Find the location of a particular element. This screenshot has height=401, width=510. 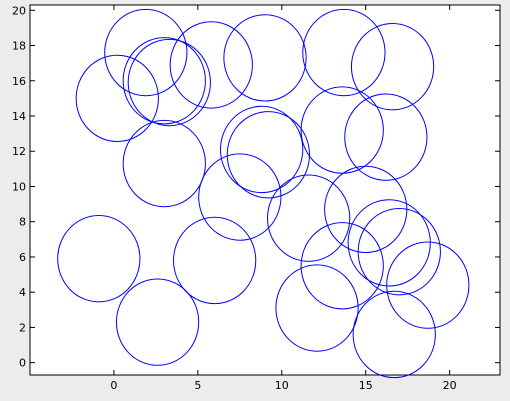

y-tick-label: 6 is located at coordinates (22, 257).